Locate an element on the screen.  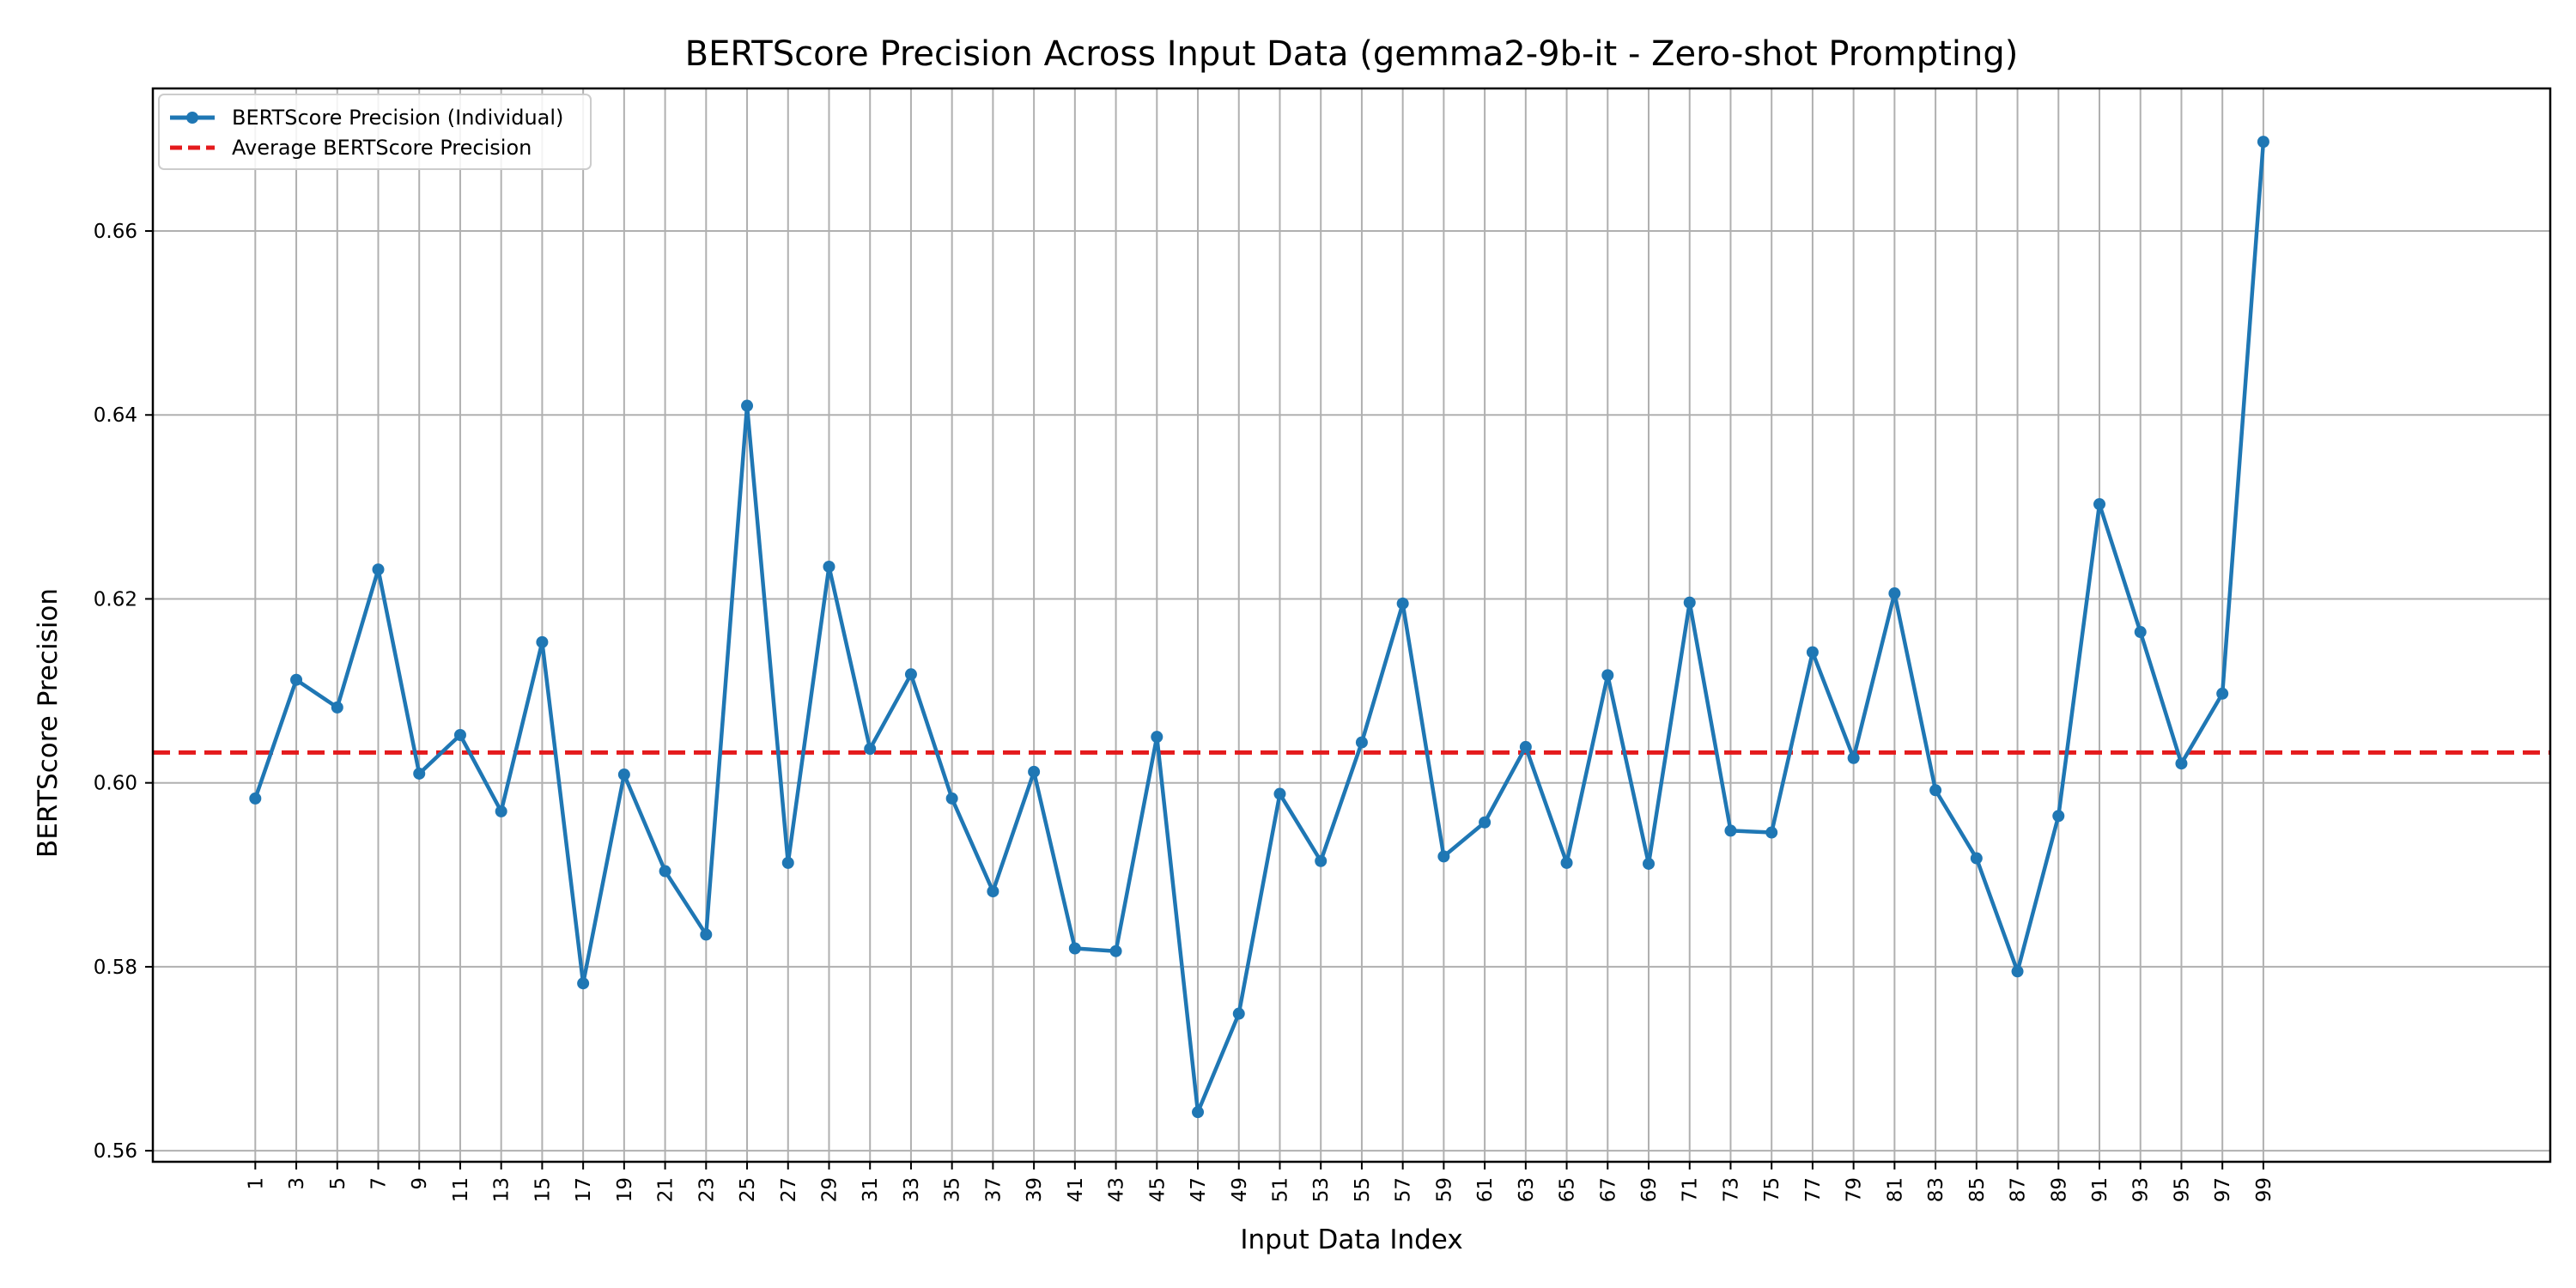
y-axis-ticks: 0.56 0.58 0.60 0.62 0.64 0.66 is located at coordinates (123, 692).